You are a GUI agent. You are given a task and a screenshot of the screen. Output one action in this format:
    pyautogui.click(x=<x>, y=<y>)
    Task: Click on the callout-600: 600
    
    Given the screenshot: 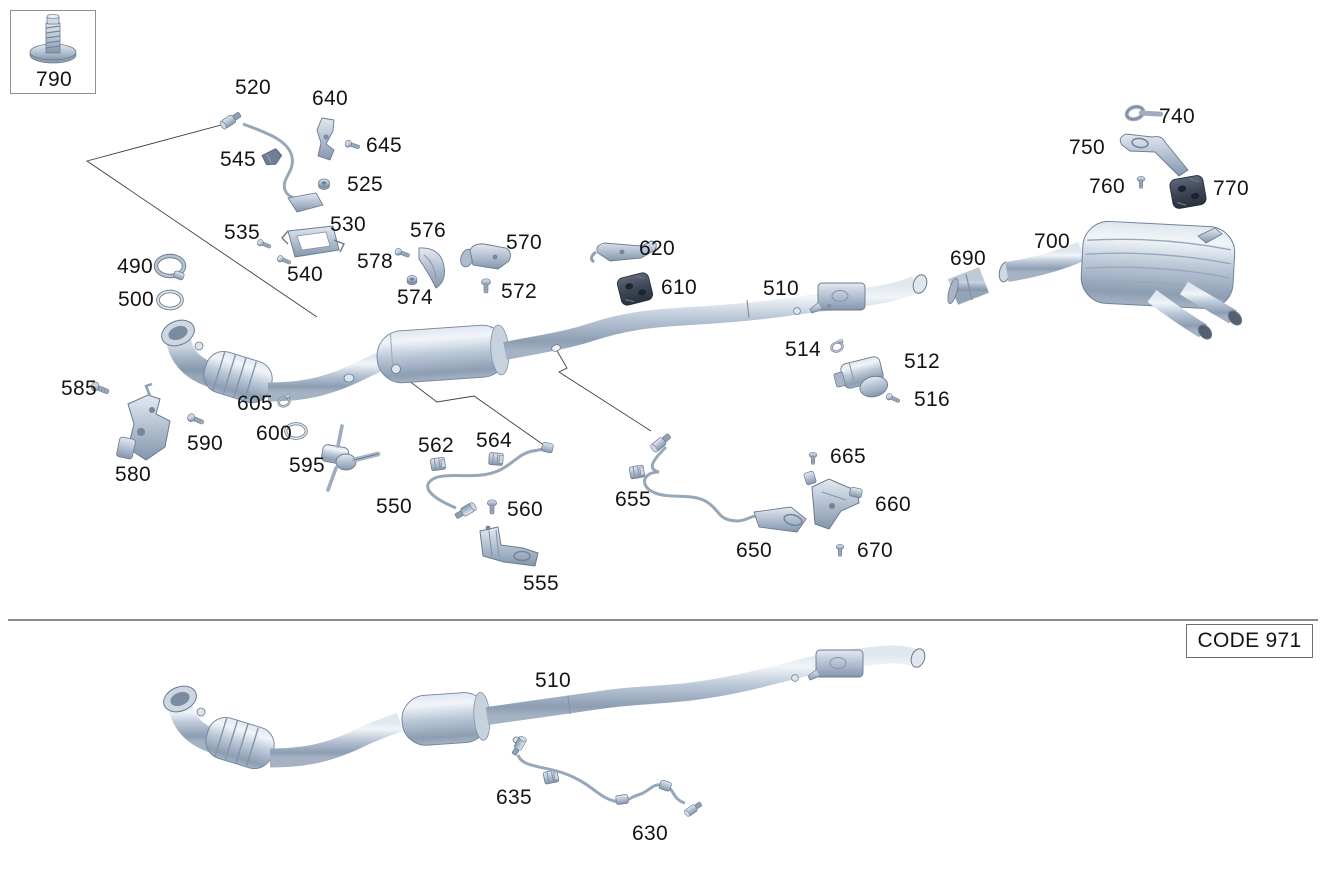 What is the action you would take?
    pyautogui.click(x=274, y=433)
    